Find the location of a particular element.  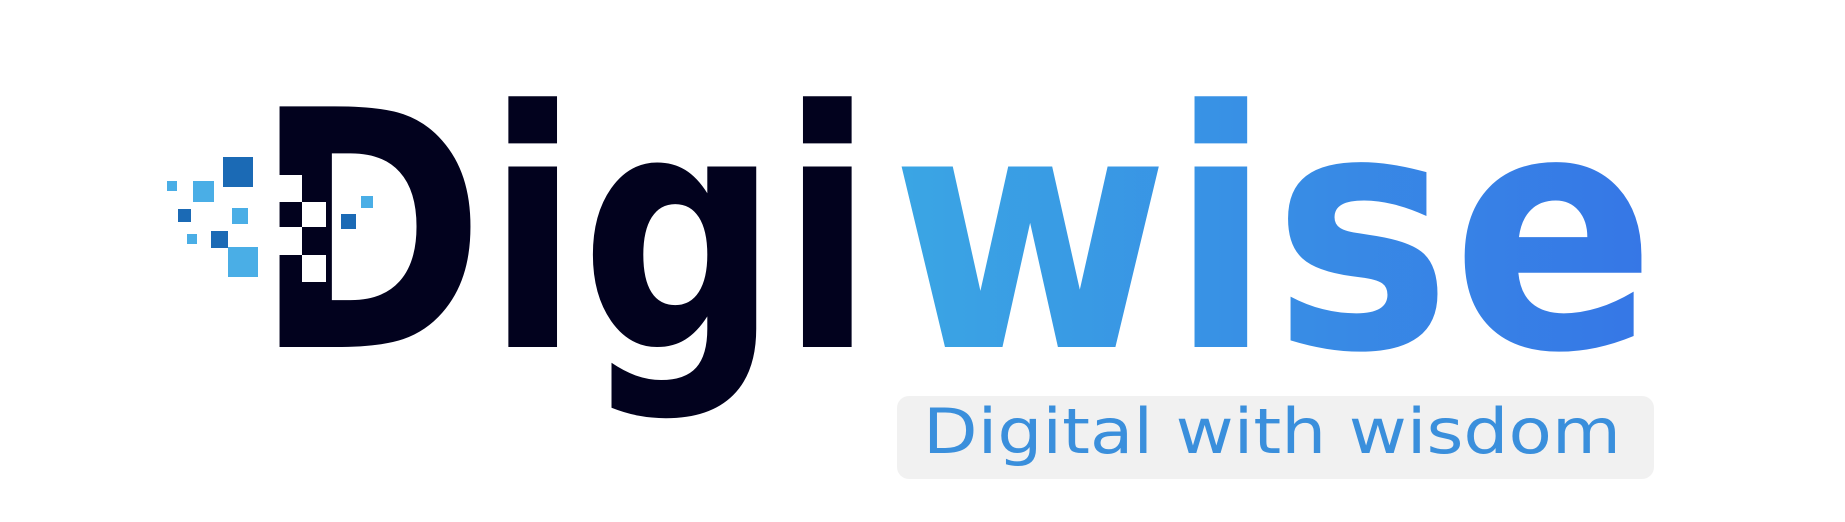

tagline: Digital with wisdom is located at coordinates (1272, 431).